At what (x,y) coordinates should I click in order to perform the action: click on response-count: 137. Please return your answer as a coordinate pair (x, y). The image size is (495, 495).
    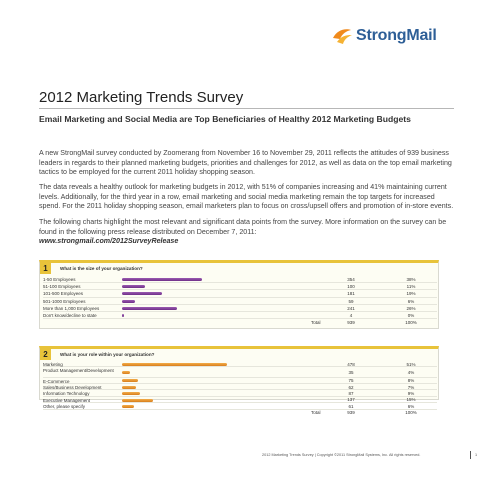
    Looking at the image, I should click on (351, 400).